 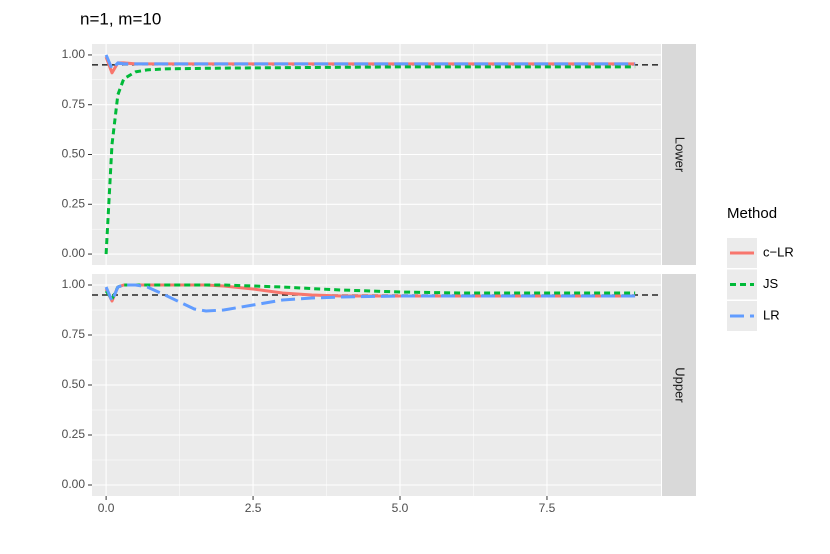 I want to click on legend-label: JS, so click(x=771, y=283).